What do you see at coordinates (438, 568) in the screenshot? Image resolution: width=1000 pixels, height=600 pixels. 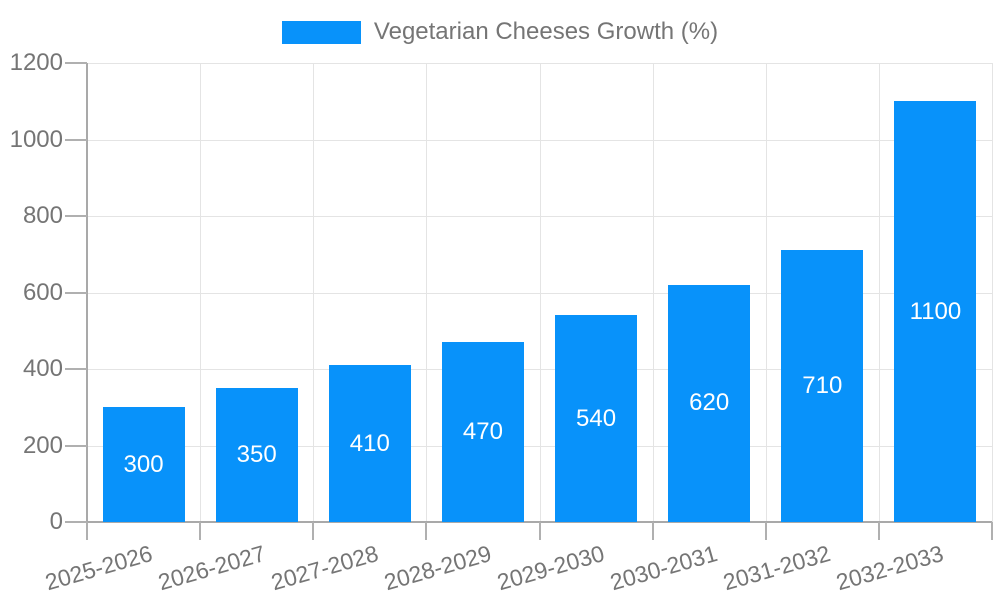 I see `x-tick-label: 2028-2029` at bounding box center [438, 568].